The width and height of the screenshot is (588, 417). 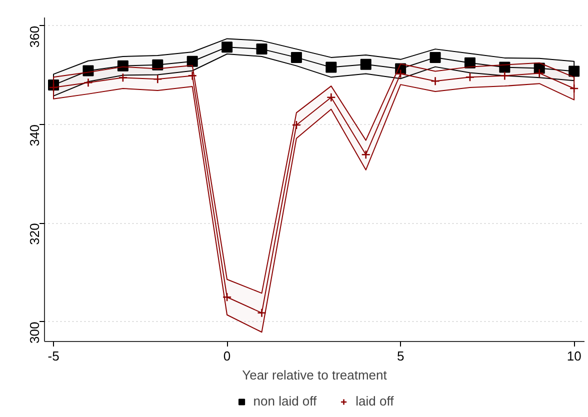 I want to click on y-tick-label: 360, so click(x=34, y=37).